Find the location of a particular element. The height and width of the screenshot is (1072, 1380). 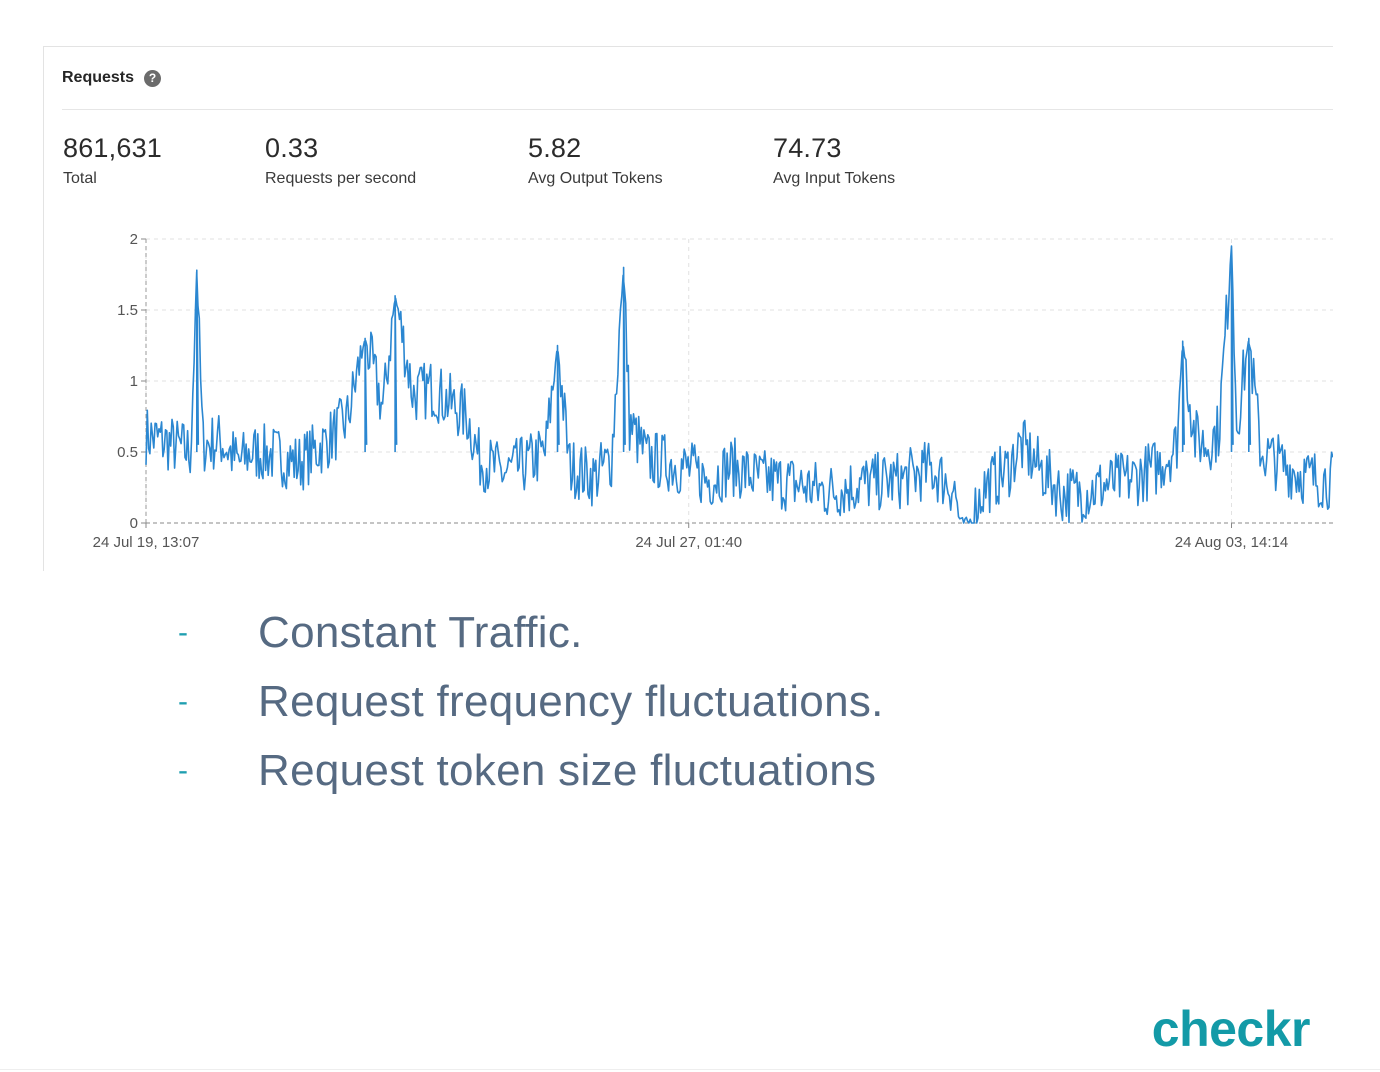

bullet-text: Request frequency fluctuations. is located at coordinates (571, 701).